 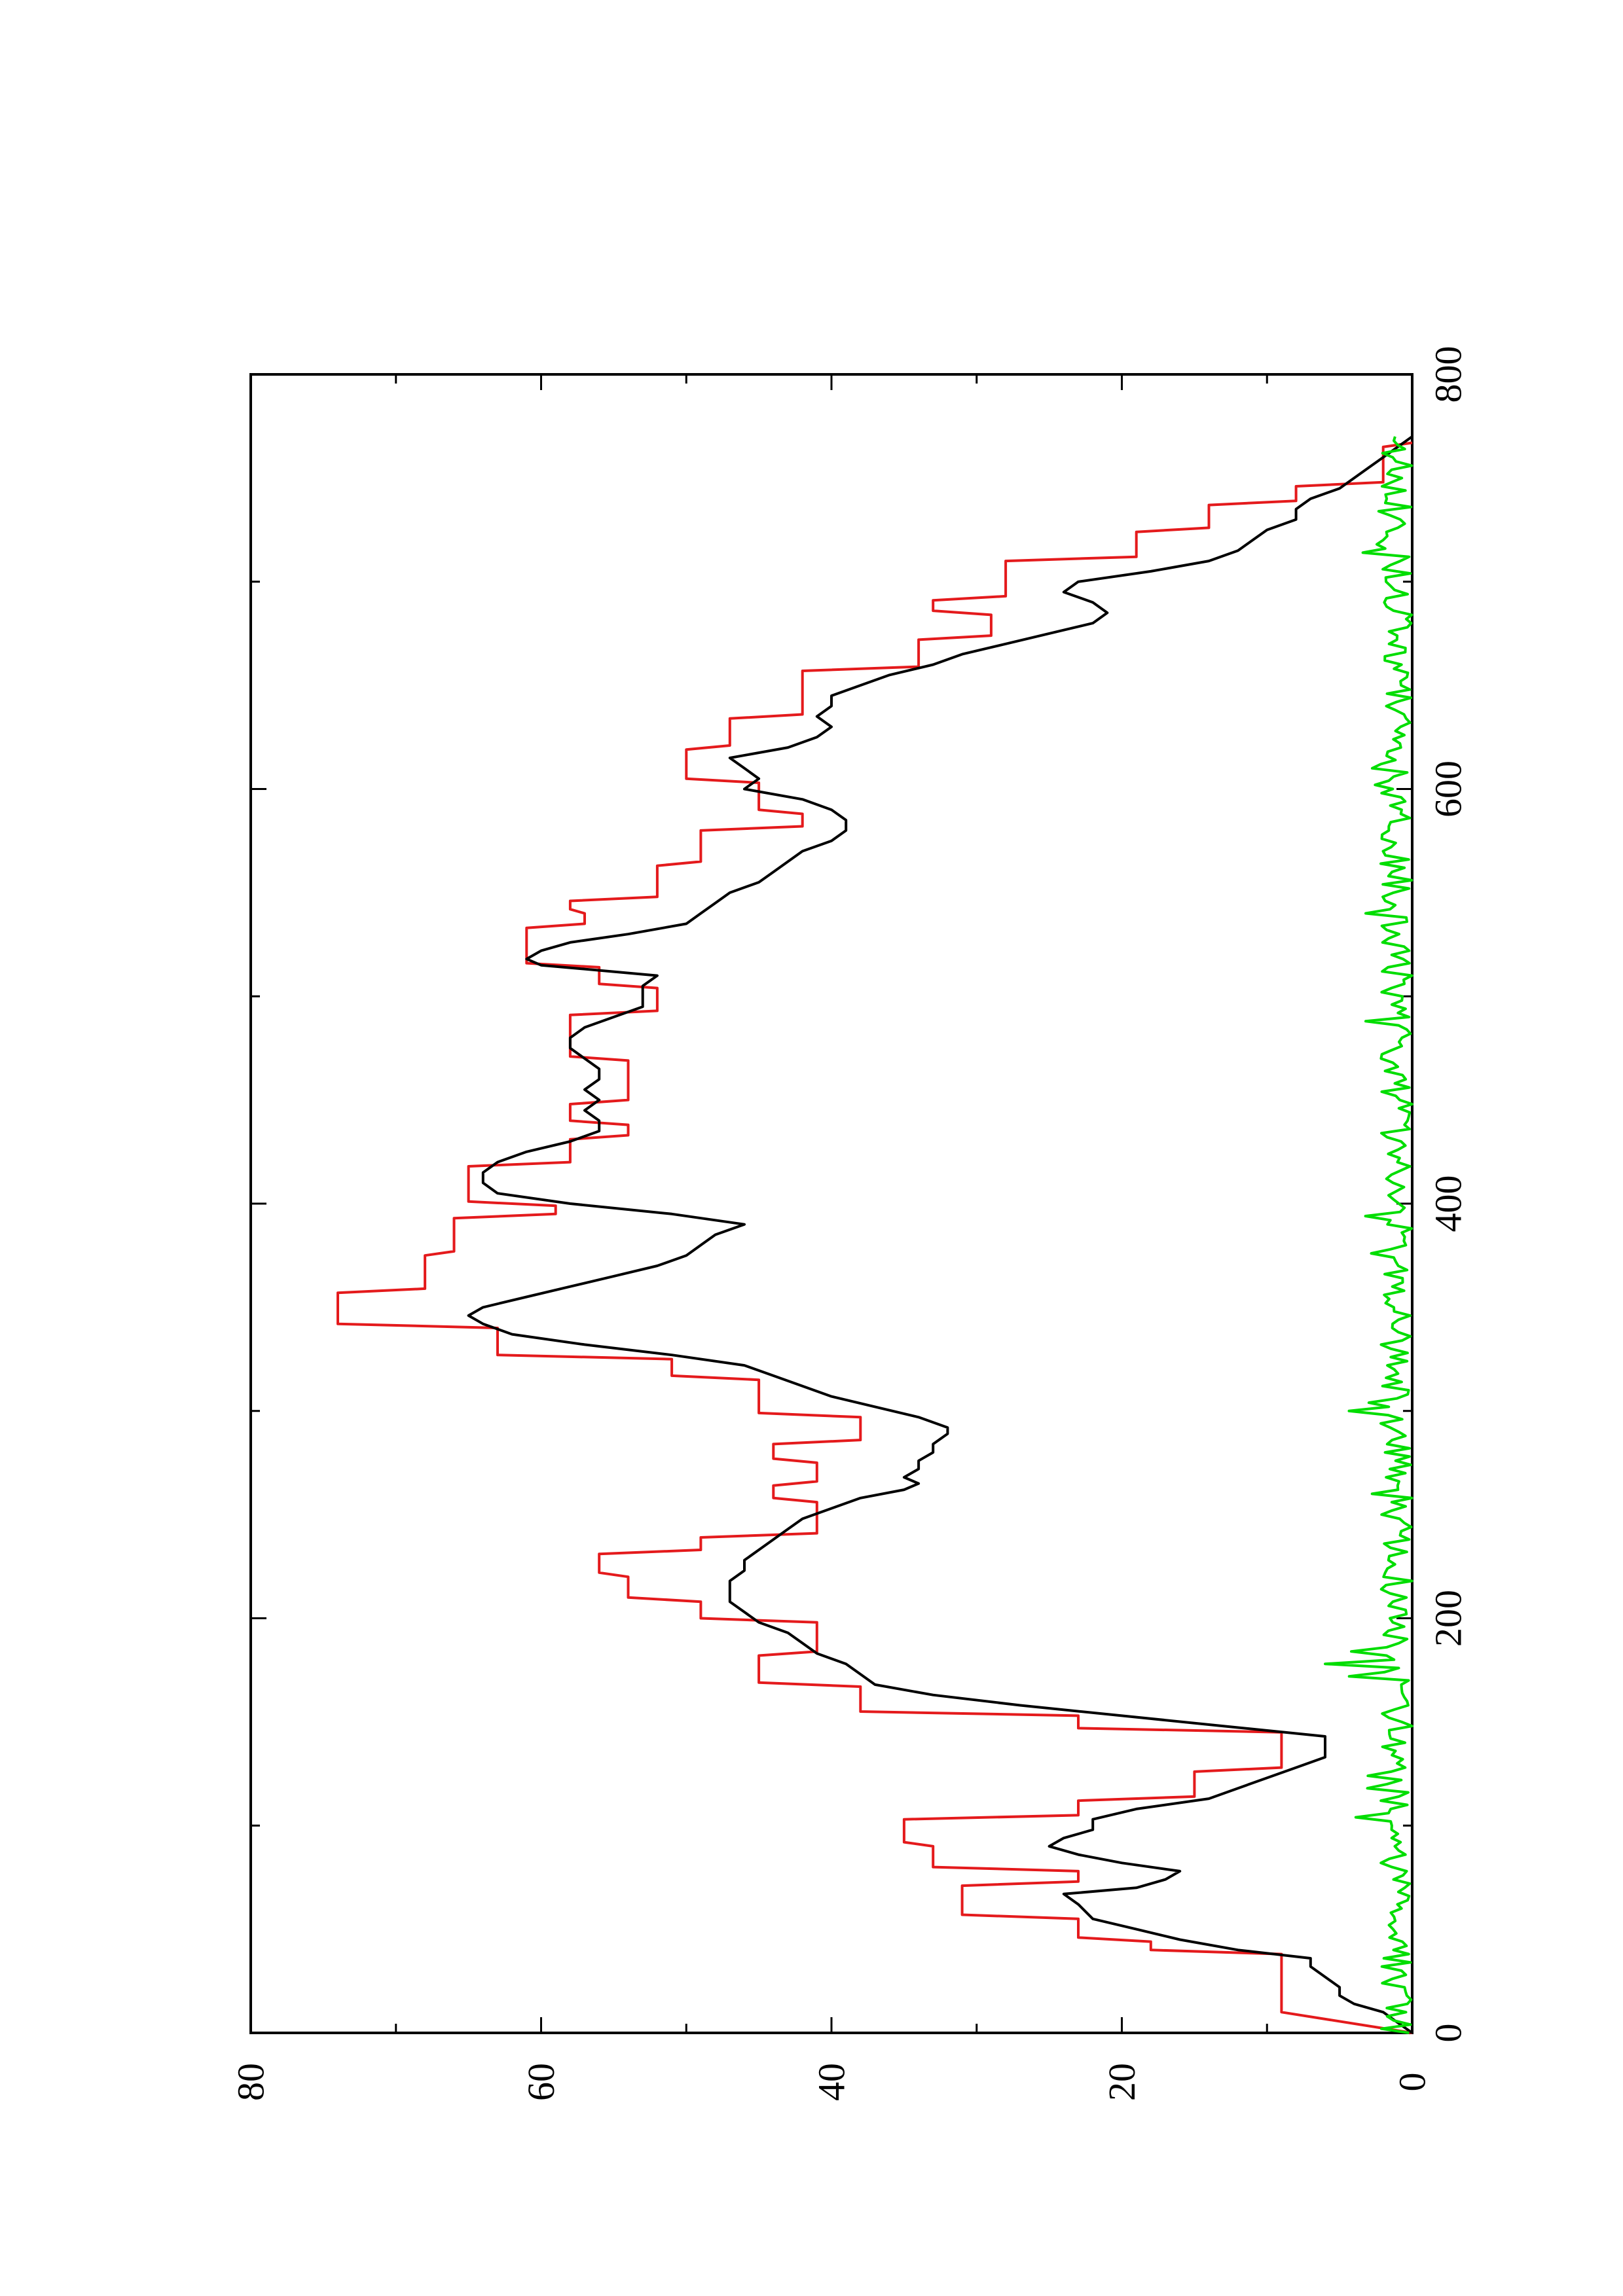 I want to click on y-tick-label: 60, so click(x=541, y=2082).